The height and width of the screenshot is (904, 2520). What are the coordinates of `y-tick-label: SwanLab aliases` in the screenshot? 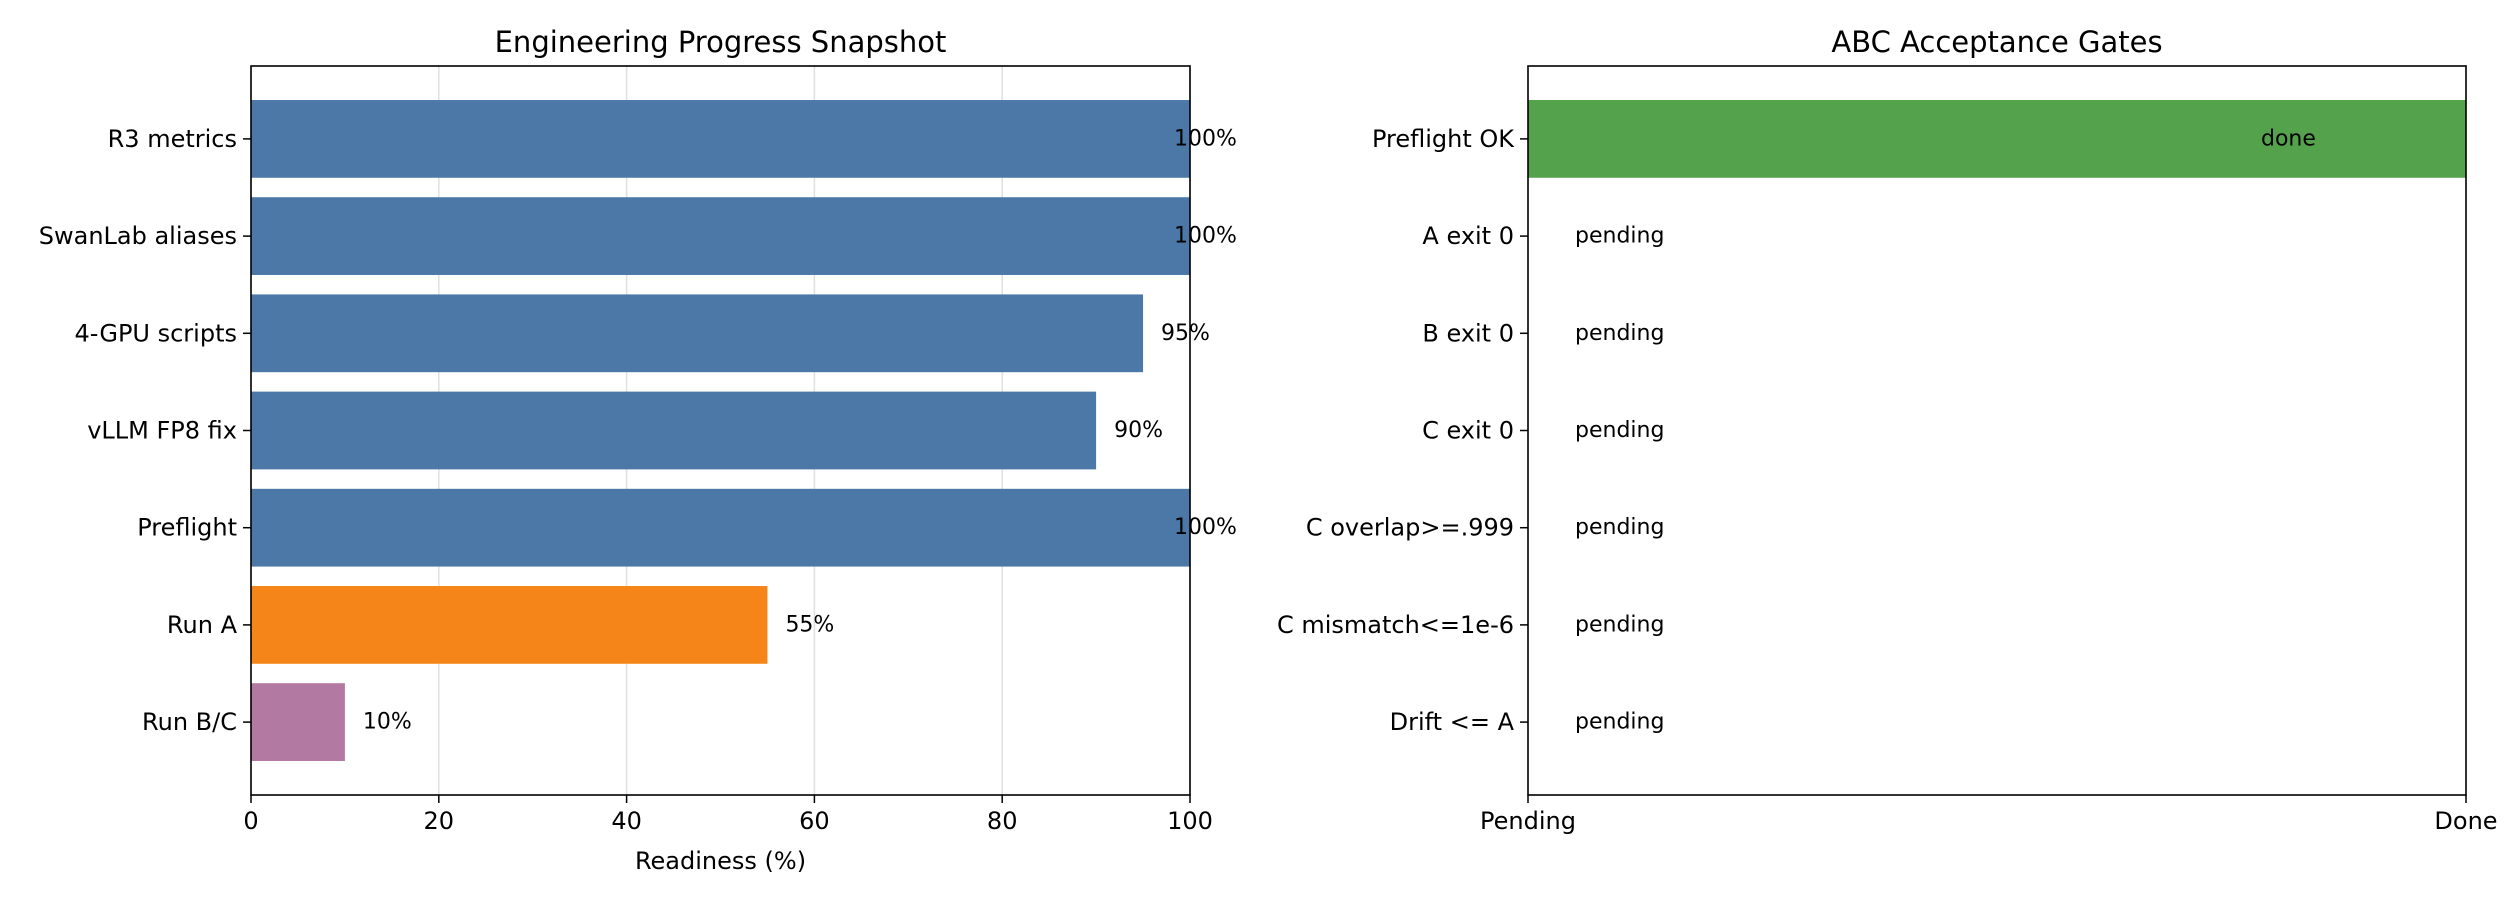 It's located at (138, 236).